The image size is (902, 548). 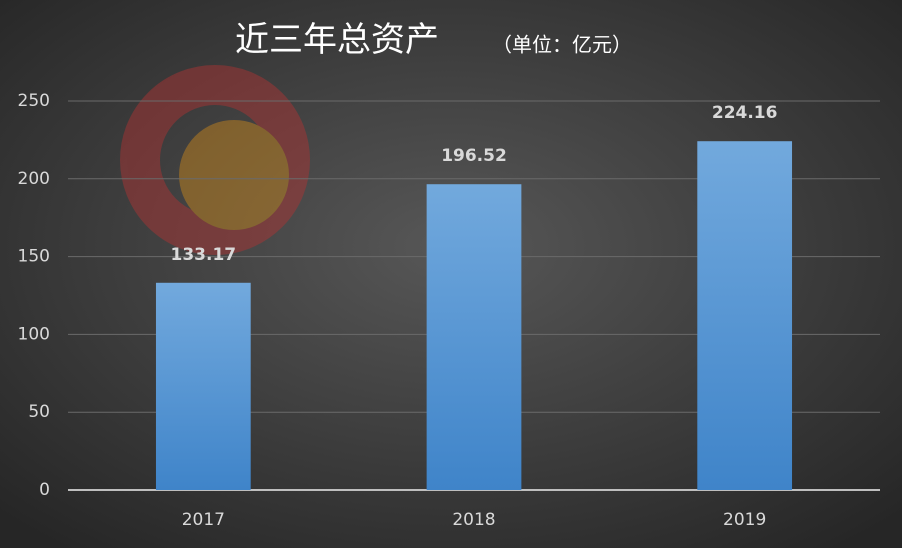 What do you see at coordinates (474, 156) in the screenshot?
I see `value-label: 196.52` at bounding box center [474, 156].